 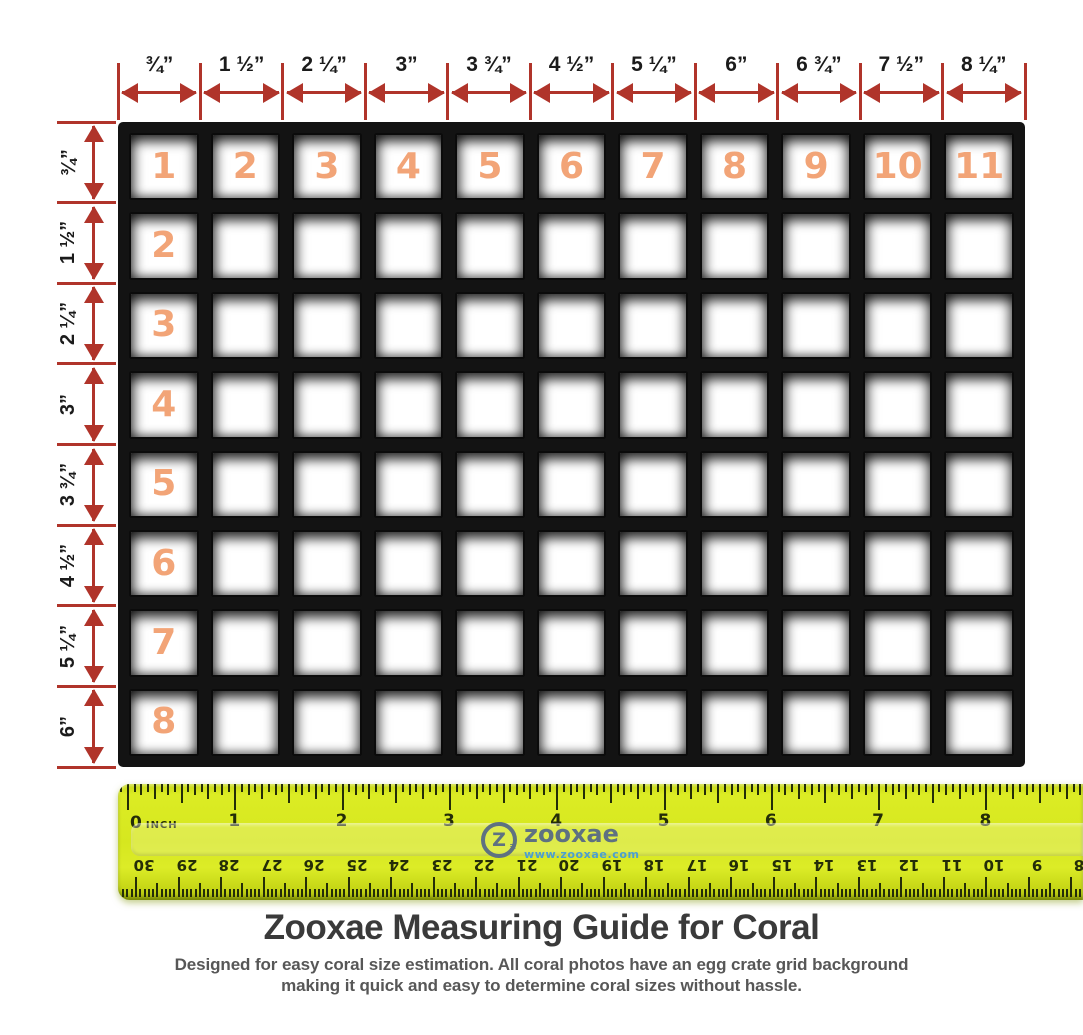 What do you see at coordinates (490, 166) in the screenshot?
I see `cell-number: 5` at bounding box center [490, 166].